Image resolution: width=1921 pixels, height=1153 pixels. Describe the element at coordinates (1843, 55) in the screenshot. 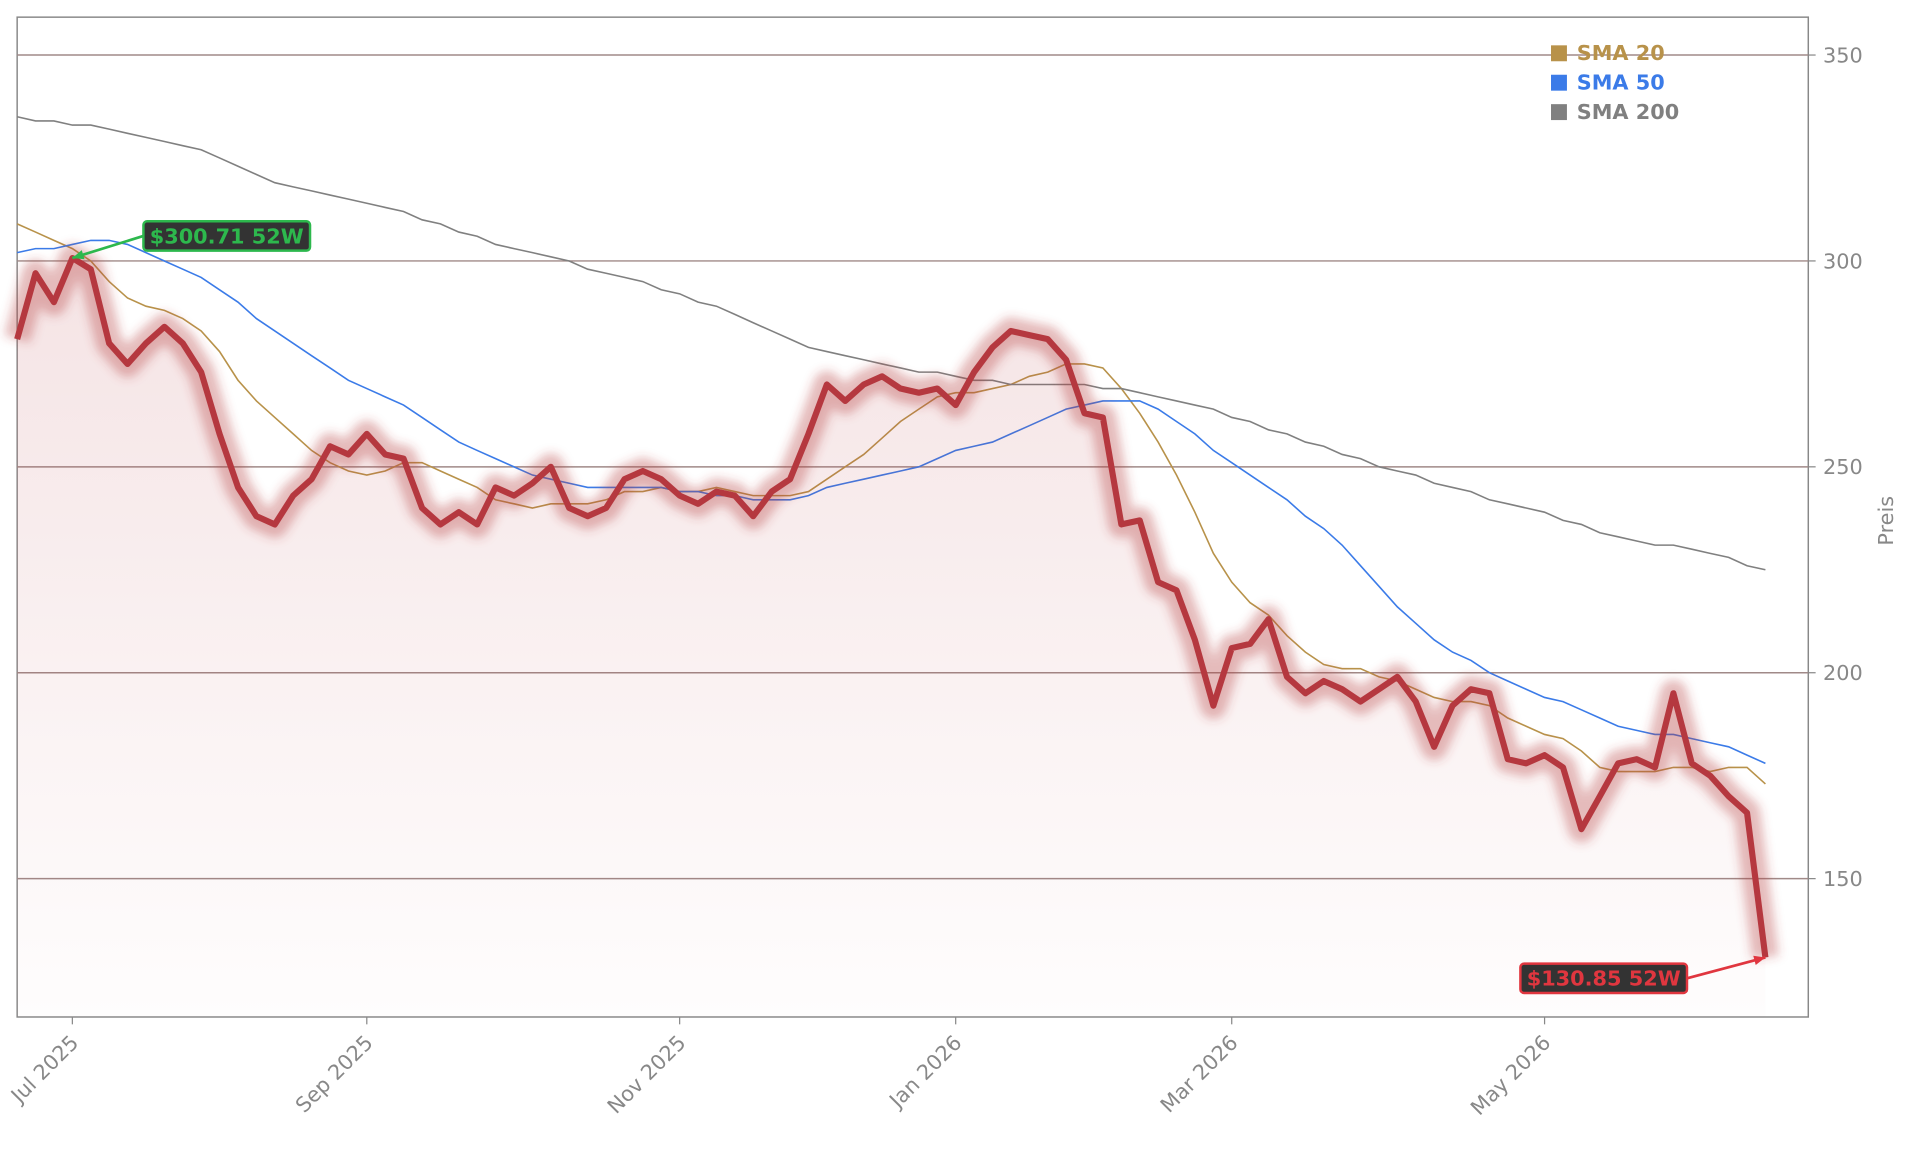

I see `y-tick-label: 350` at that location.